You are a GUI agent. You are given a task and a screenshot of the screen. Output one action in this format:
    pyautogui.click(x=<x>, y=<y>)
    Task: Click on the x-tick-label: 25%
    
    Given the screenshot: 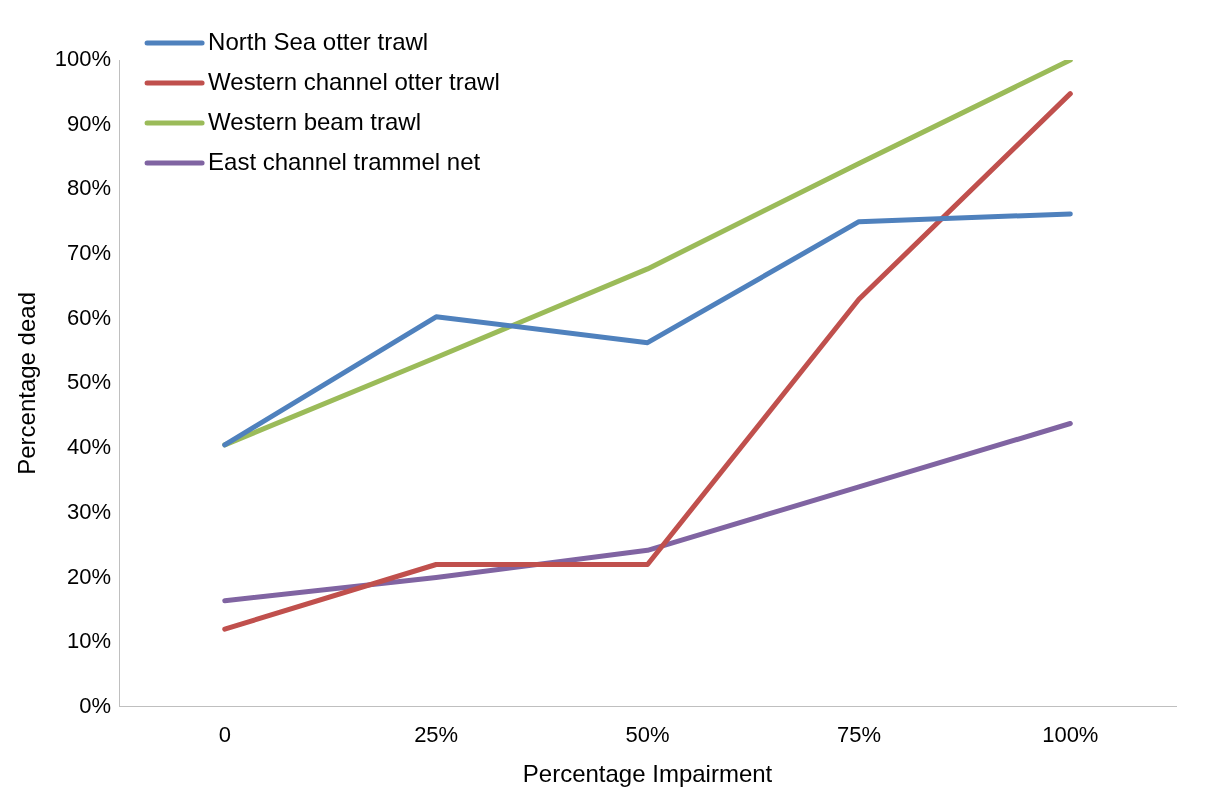 What is the action you would take?
    pyautogui.click(x=436, y=735)
    